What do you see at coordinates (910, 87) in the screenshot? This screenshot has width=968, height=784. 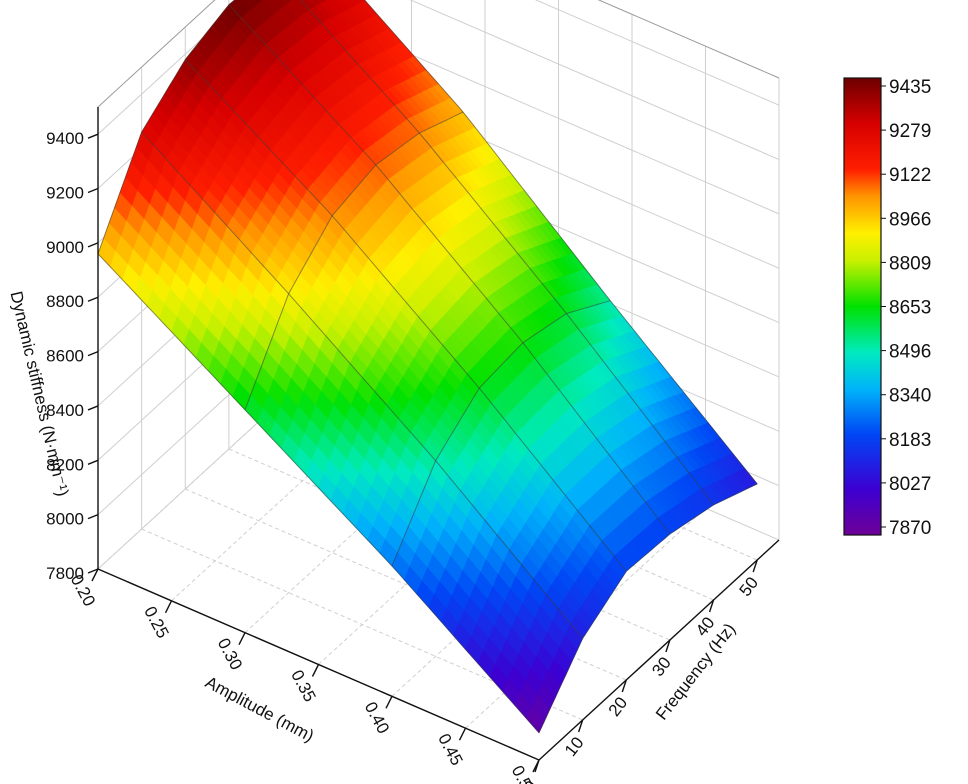 I see `colorbar-label: 9435` at bounding box center [910, 87].